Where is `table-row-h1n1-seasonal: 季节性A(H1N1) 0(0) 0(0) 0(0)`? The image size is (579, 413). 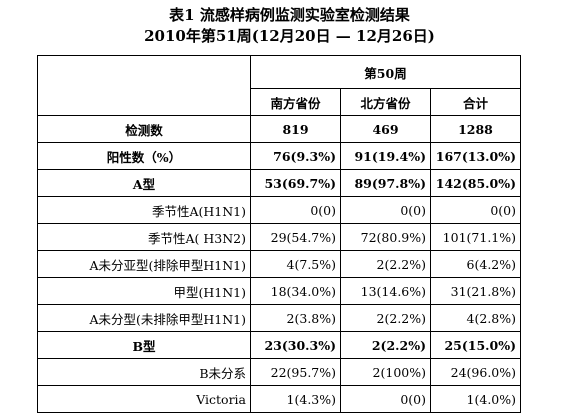 table-row-h1n1-seasonal: 季节性A(H1N1) 0(0) 0(0) 0(0) is located at coordinates (279, 210).